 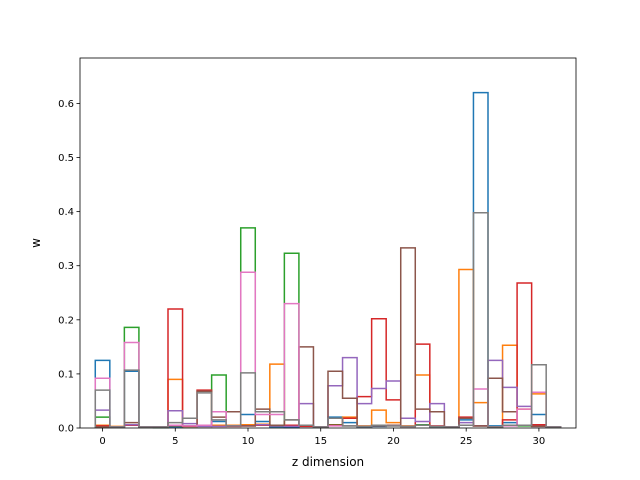 What do you see at coordinates (66, 104) in the screenshot?
I see `y-tick-label: 0.6` at bounding box center [66, 104].